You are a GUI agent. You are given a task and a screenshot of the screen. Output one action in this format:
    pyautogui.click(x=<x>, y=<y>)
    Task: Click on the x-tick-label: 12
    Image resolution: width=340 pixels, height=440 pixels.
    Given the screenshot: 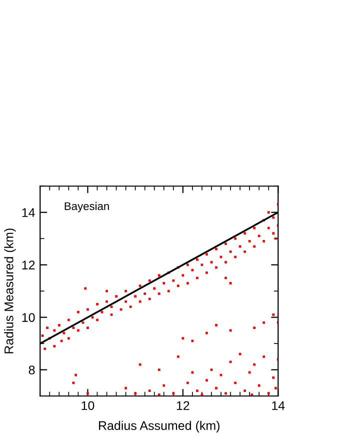 What is the action you would take?
    pyautogui.click(x=183, y=405)
    